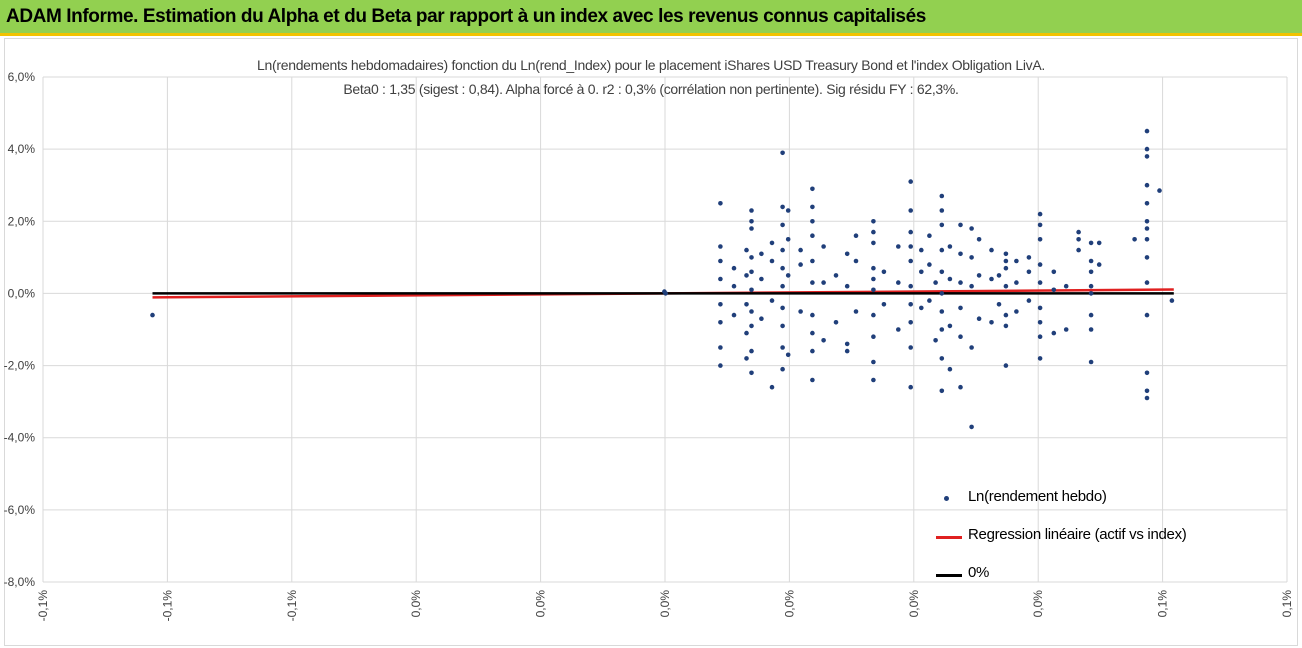 This screenshot has height=648, width=1302. Describe the element at coordinates (20, 438) in the screenshot. I see `y-tick-label: -4,0%` at that location.